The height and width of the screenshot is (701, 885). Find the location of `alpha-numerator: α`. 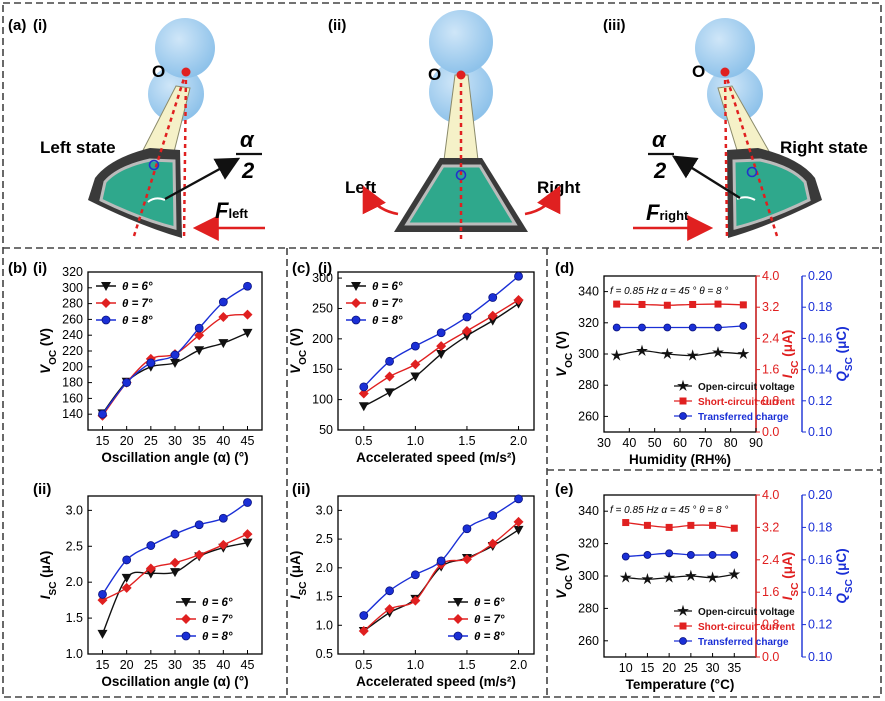

alpha-numerator: α is located at coordinates (247, 139).